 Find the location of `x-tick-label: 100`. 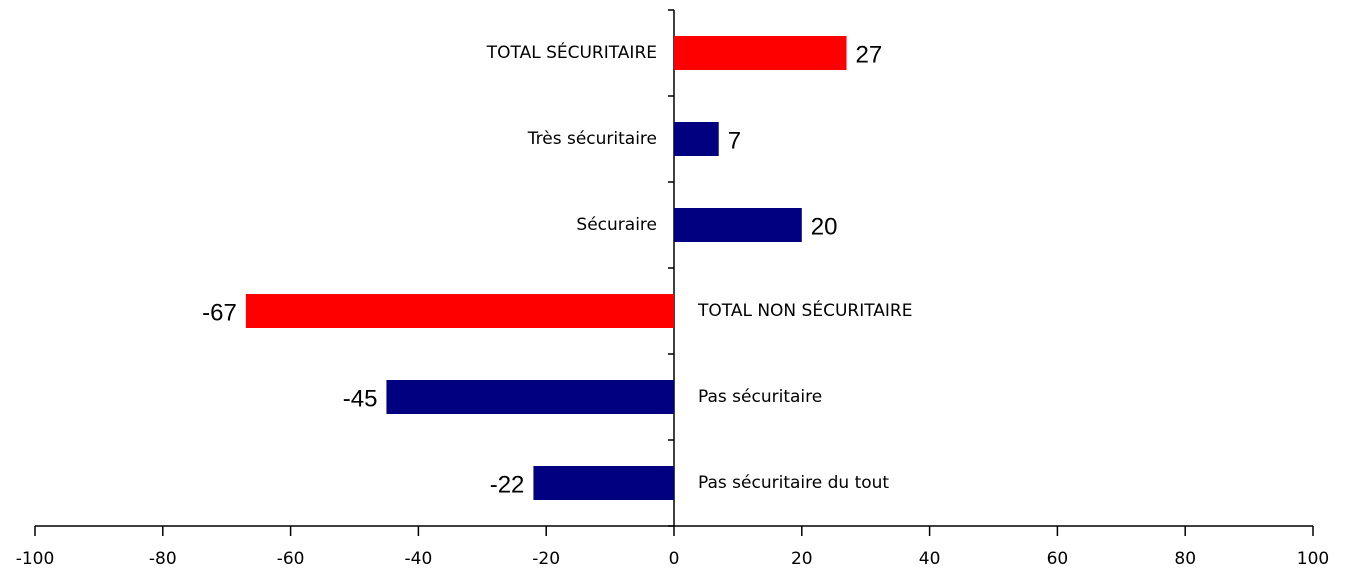

x-tick-label: 100 is located at coordinates (1313, 559).